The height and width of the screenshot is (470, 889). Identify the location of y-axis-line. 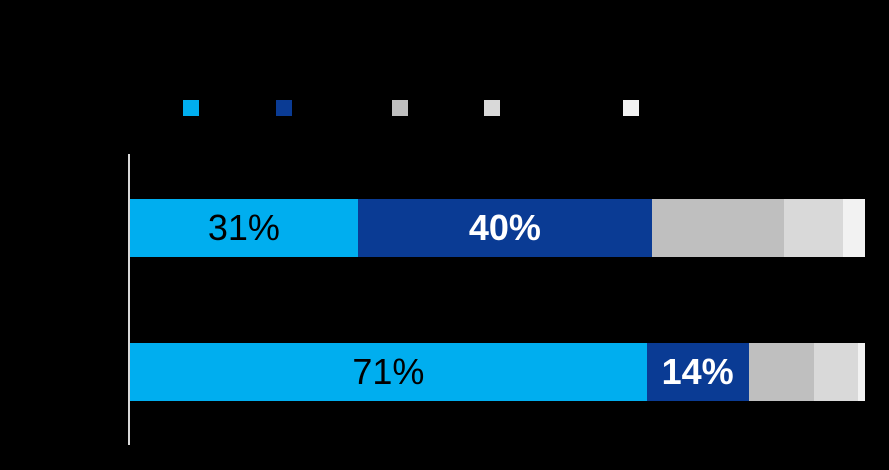
(129, 299).